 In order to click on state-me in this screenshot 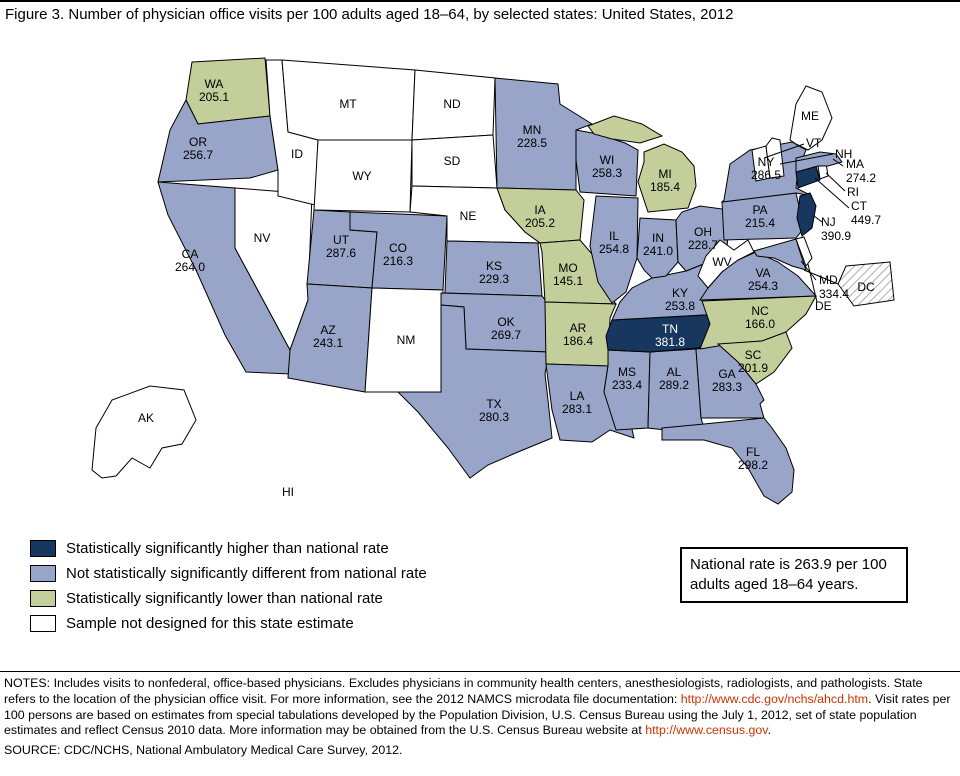, I will do `click(811, 118)`.